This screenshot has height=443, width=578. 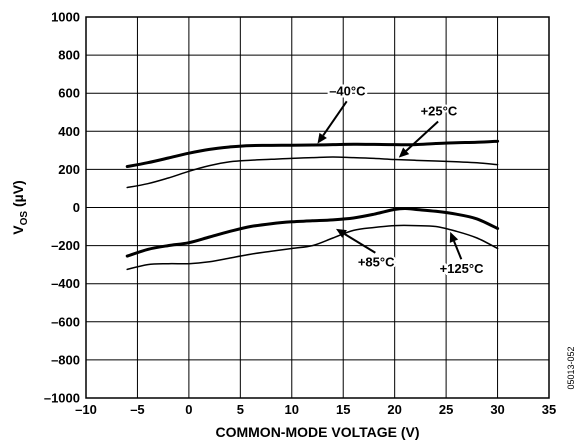 I want to click on y-axis-title-sub: OS, so click(x=24, y=218).